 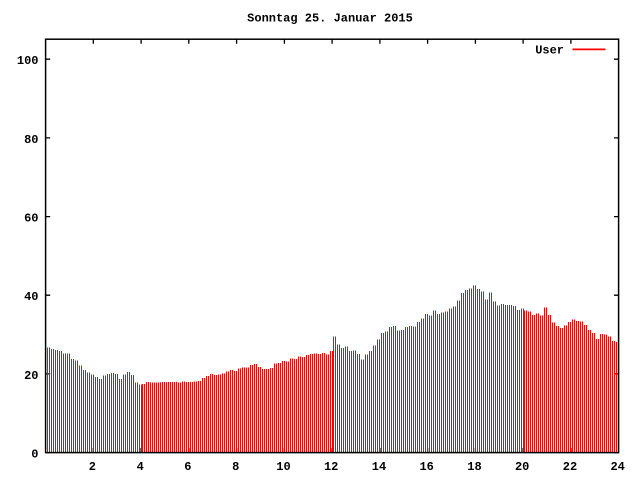 What do you see at coordinates (28, 61) in the screenshot?
I see `svg-text: 100` at bounding box center [28, 61].